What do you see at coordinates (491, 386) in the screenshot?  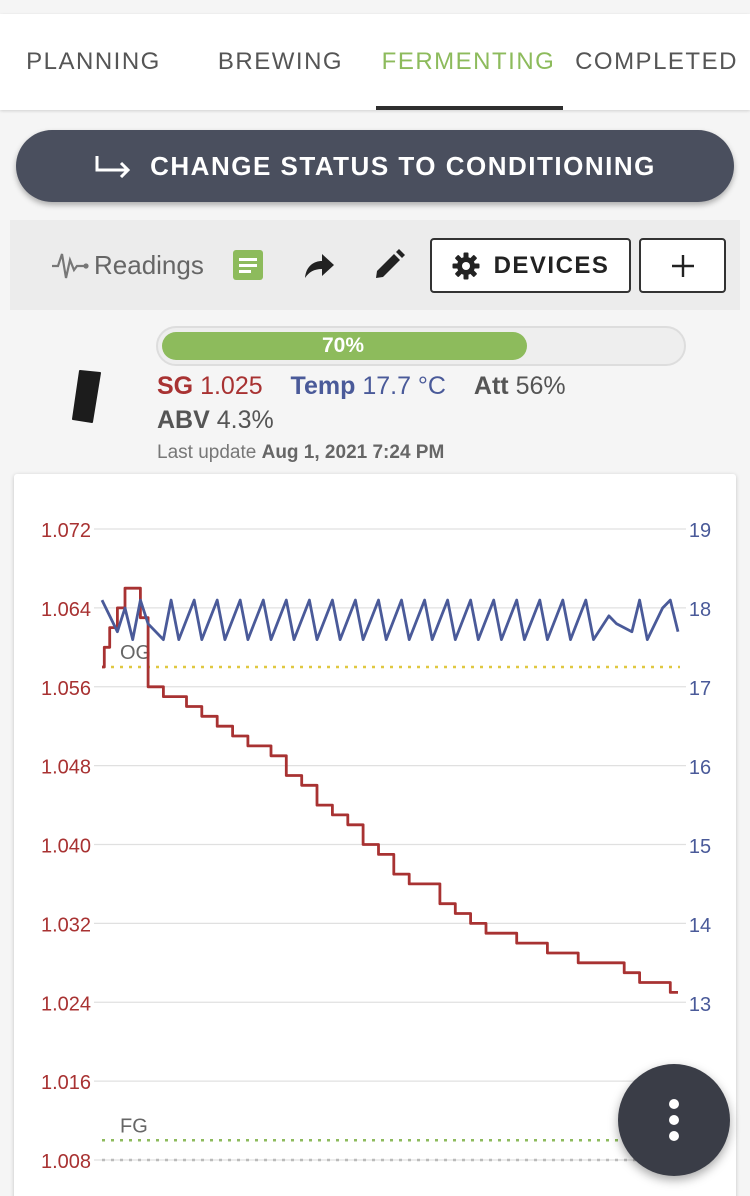 I see `att-label: Att` at bounding box center [491, 386].